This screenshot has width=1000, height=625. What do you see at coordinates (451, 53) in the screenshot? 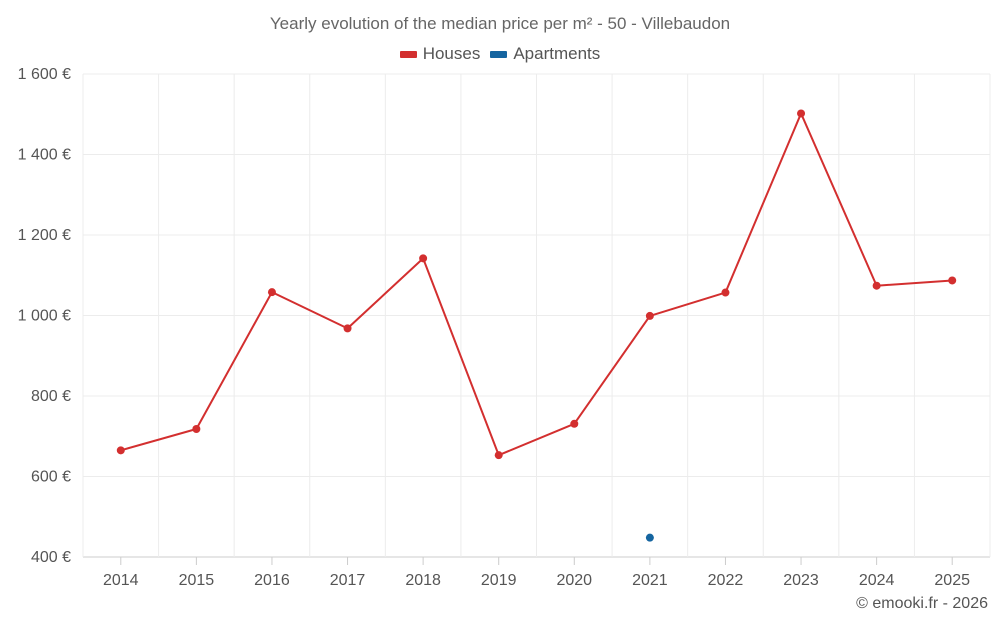
I see `legend-label-houses: Houses` at bounding box center [451, 53].